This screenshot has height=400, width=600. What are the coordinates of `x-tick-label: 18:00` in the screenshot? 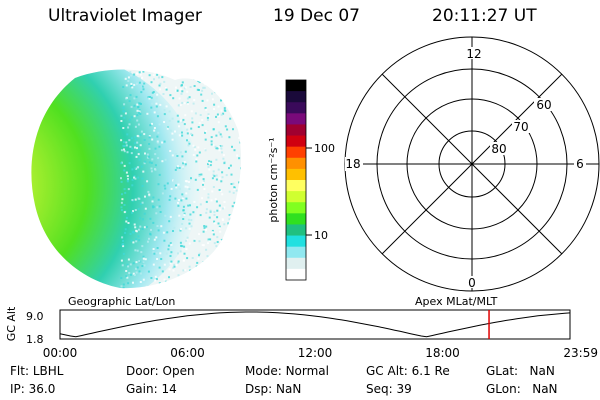 It's located at (442, 353).